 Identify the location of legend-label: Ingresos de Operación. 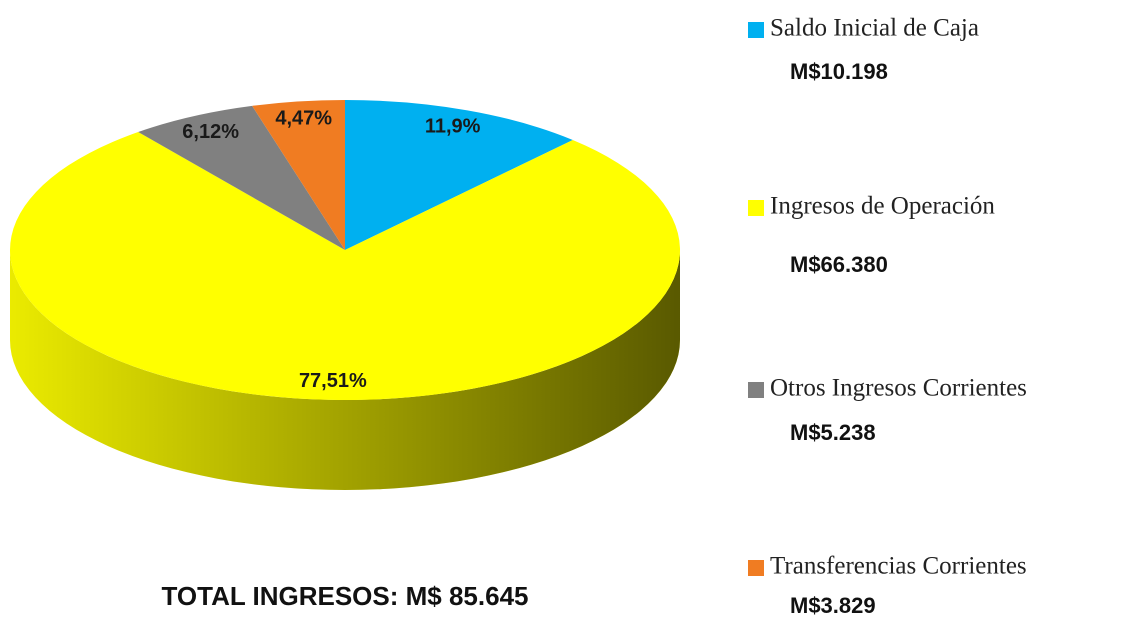
(882, 206).